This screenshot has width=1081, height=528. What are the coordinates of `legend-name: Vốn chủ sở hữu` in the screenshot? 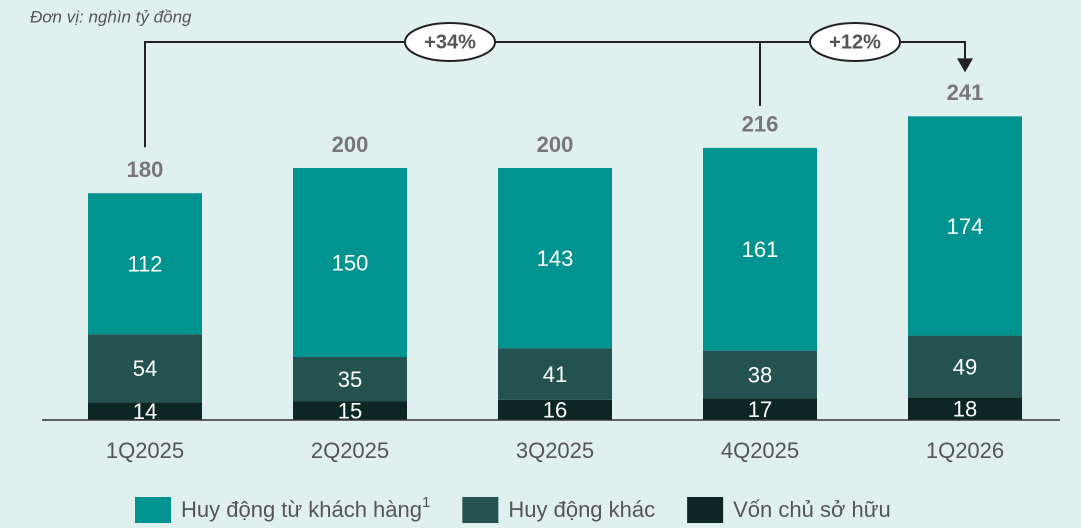 It's located at (812, 509).